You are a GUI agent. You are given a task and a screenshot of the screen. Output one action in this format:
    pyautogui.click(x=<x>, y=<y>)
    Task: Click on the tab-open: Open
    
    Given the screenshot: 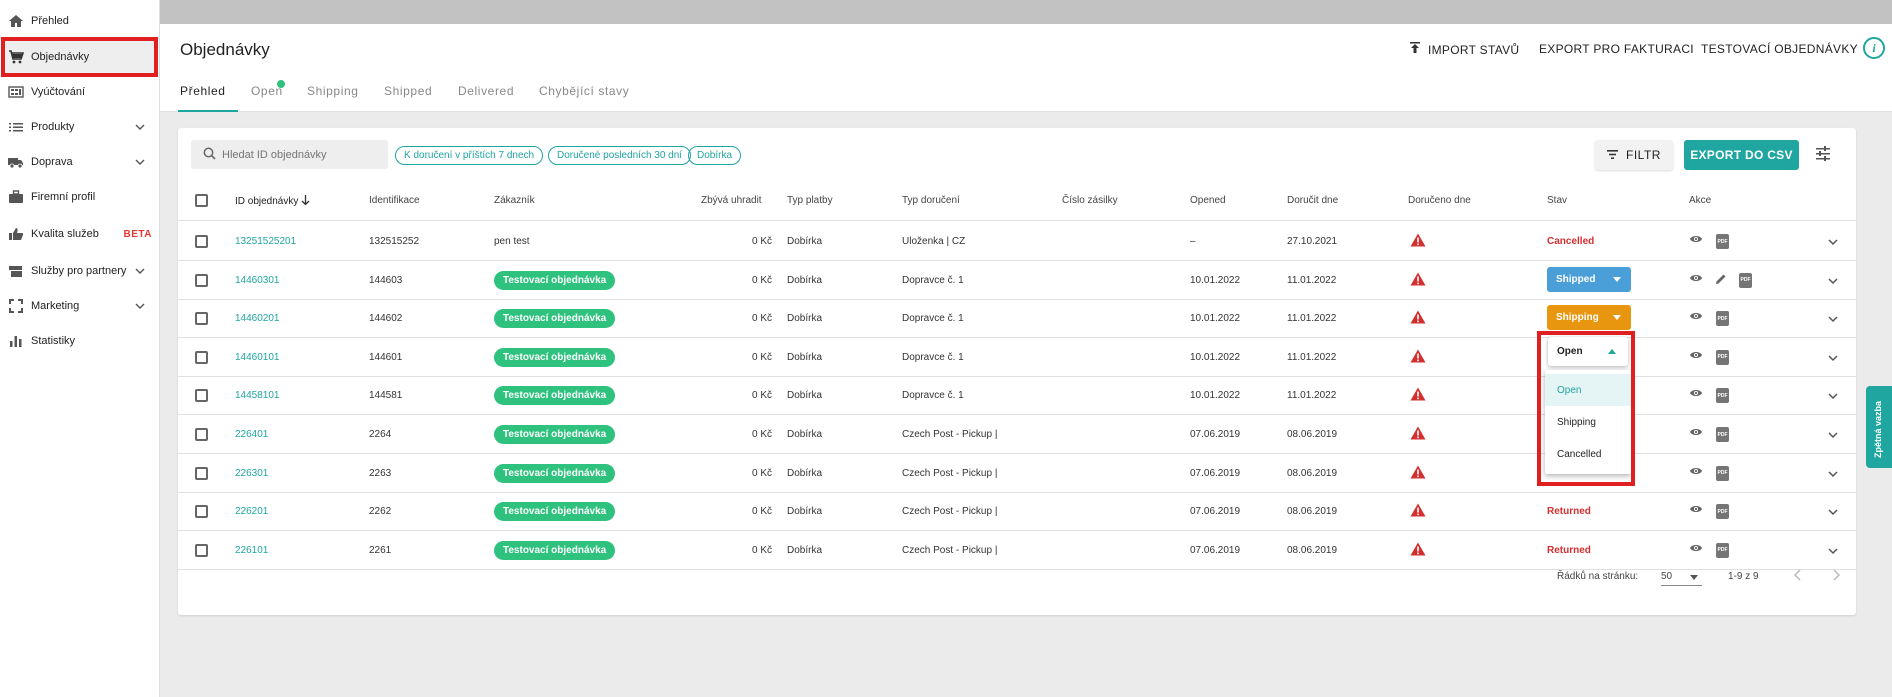 What is the action you would take?
    pyautogui.click(x=267, y=91)
    